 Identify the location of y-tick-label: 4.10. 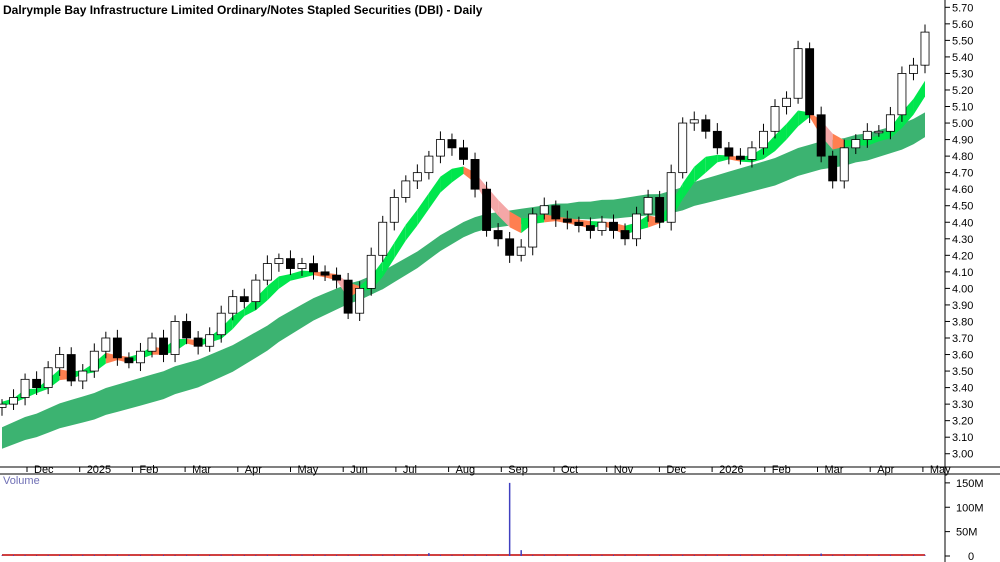
(962, 273).